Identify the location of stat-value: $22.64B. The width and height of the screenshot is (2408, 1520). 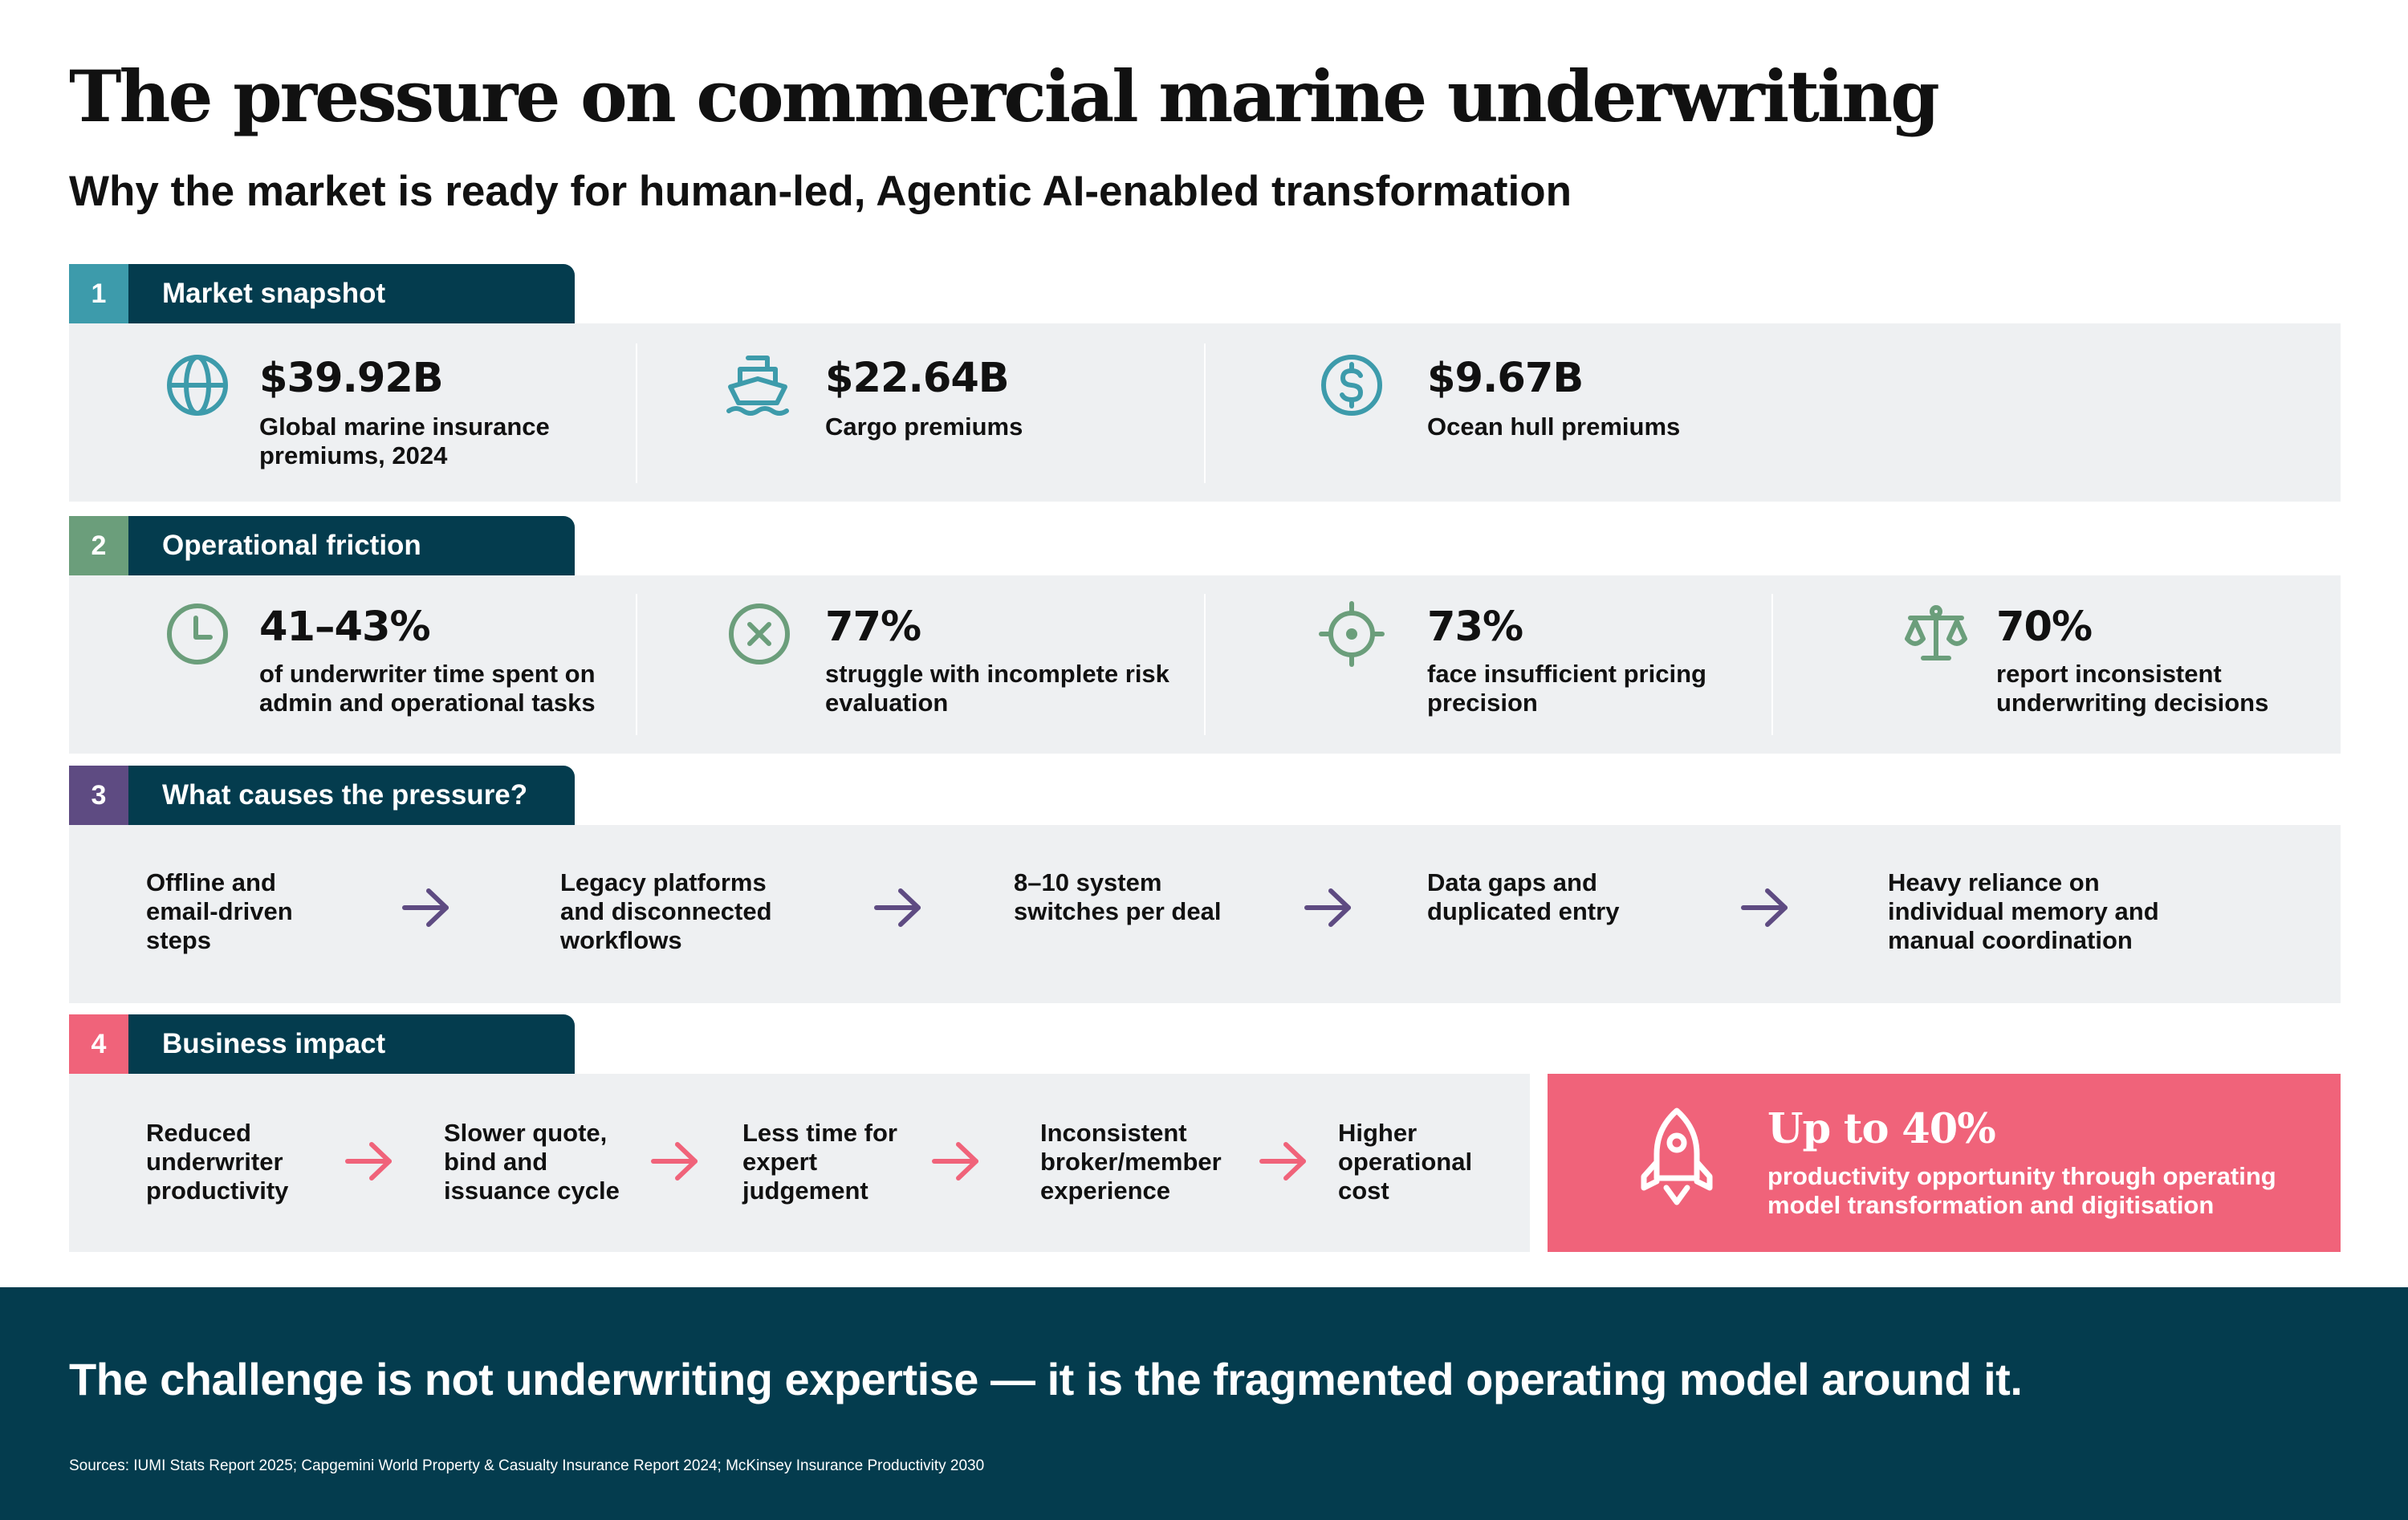
(917, 378).